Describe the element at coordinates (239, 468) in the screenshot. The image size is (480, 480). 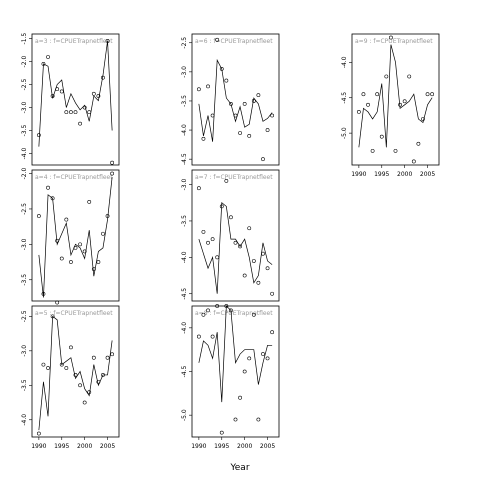
I see `x-axis-label: Year` at that location.